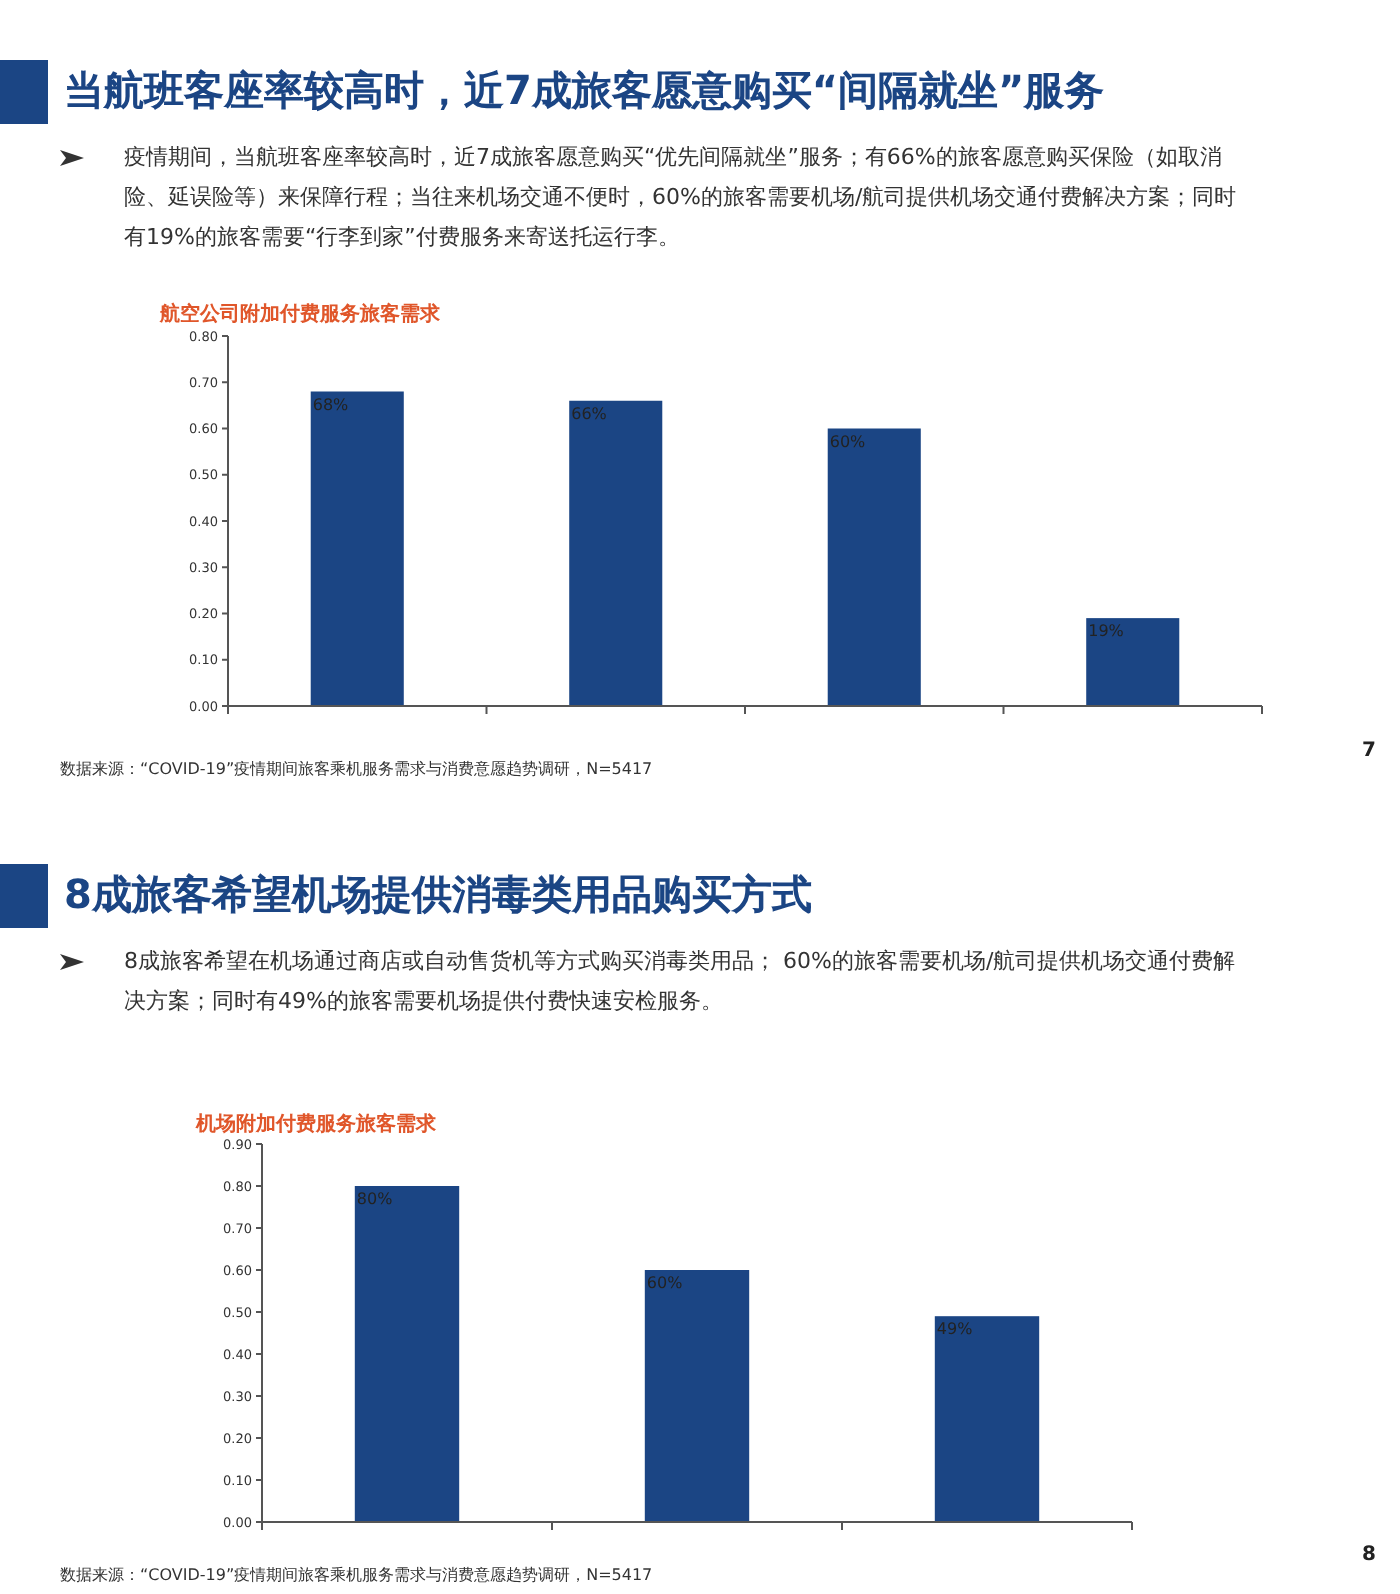  I want to click on chart-subtitle: 疫情期间，当航班客座率较高时，近7成旅客愿意购买“优先间隔就坐”服务；有66%的旅客愿意购买保险（如取消险、延误险等）来保障行程；当往来机场交通不便时，60%的旅客需要机场/航司提供机场交通付费解决方案；同时有19%的旅客需要“行李到家”付费服务来寄送托运行李。, so click(680, 197).